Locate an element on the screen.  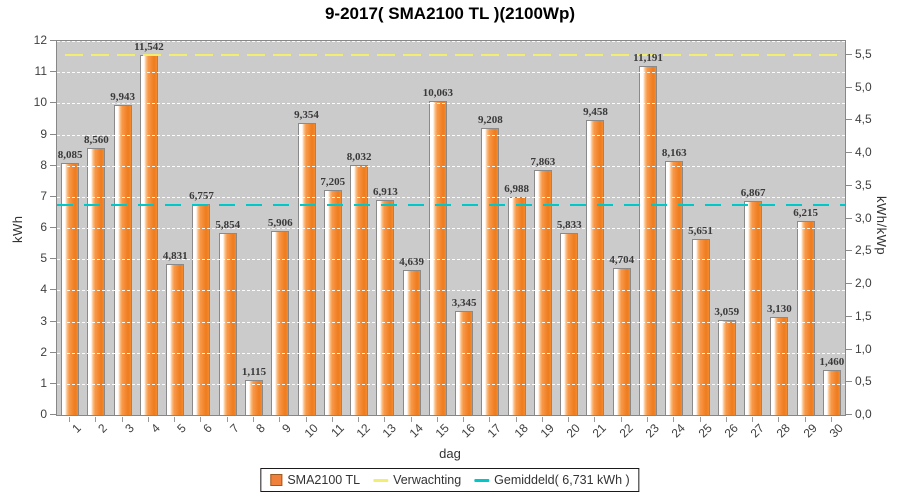
right-axis-tick-label: 4,5 is located at coordinates (863, 119).